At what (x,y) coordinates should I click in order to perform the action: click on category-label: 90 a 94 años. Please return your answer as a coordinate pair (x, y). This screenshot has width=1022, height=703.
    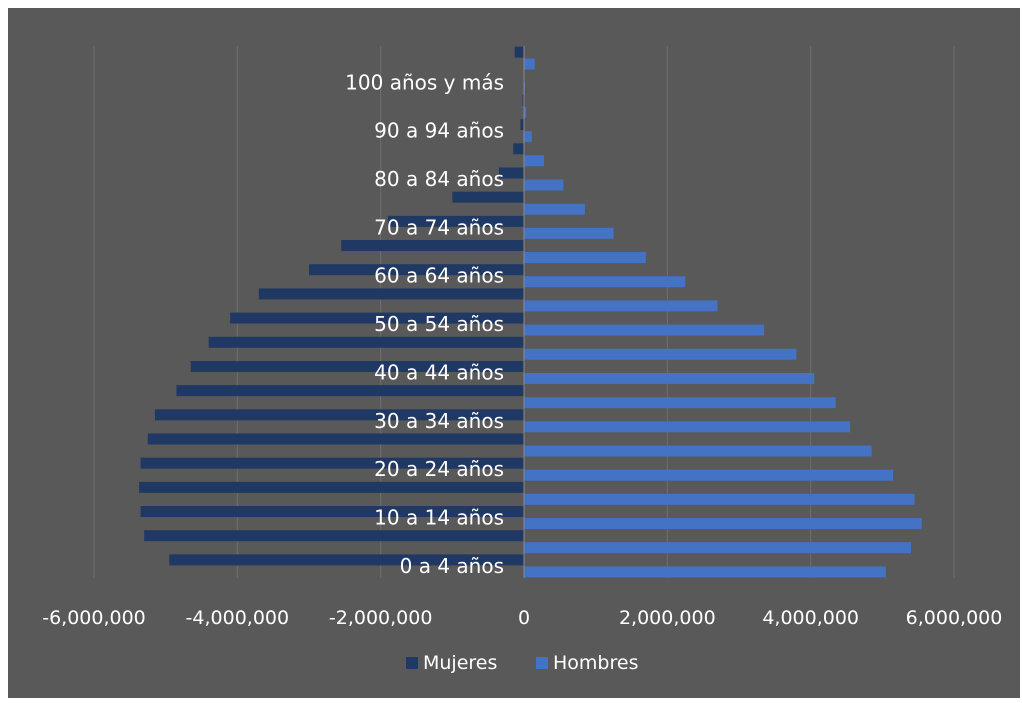
    Looking at the image, I should click on (439, 131).